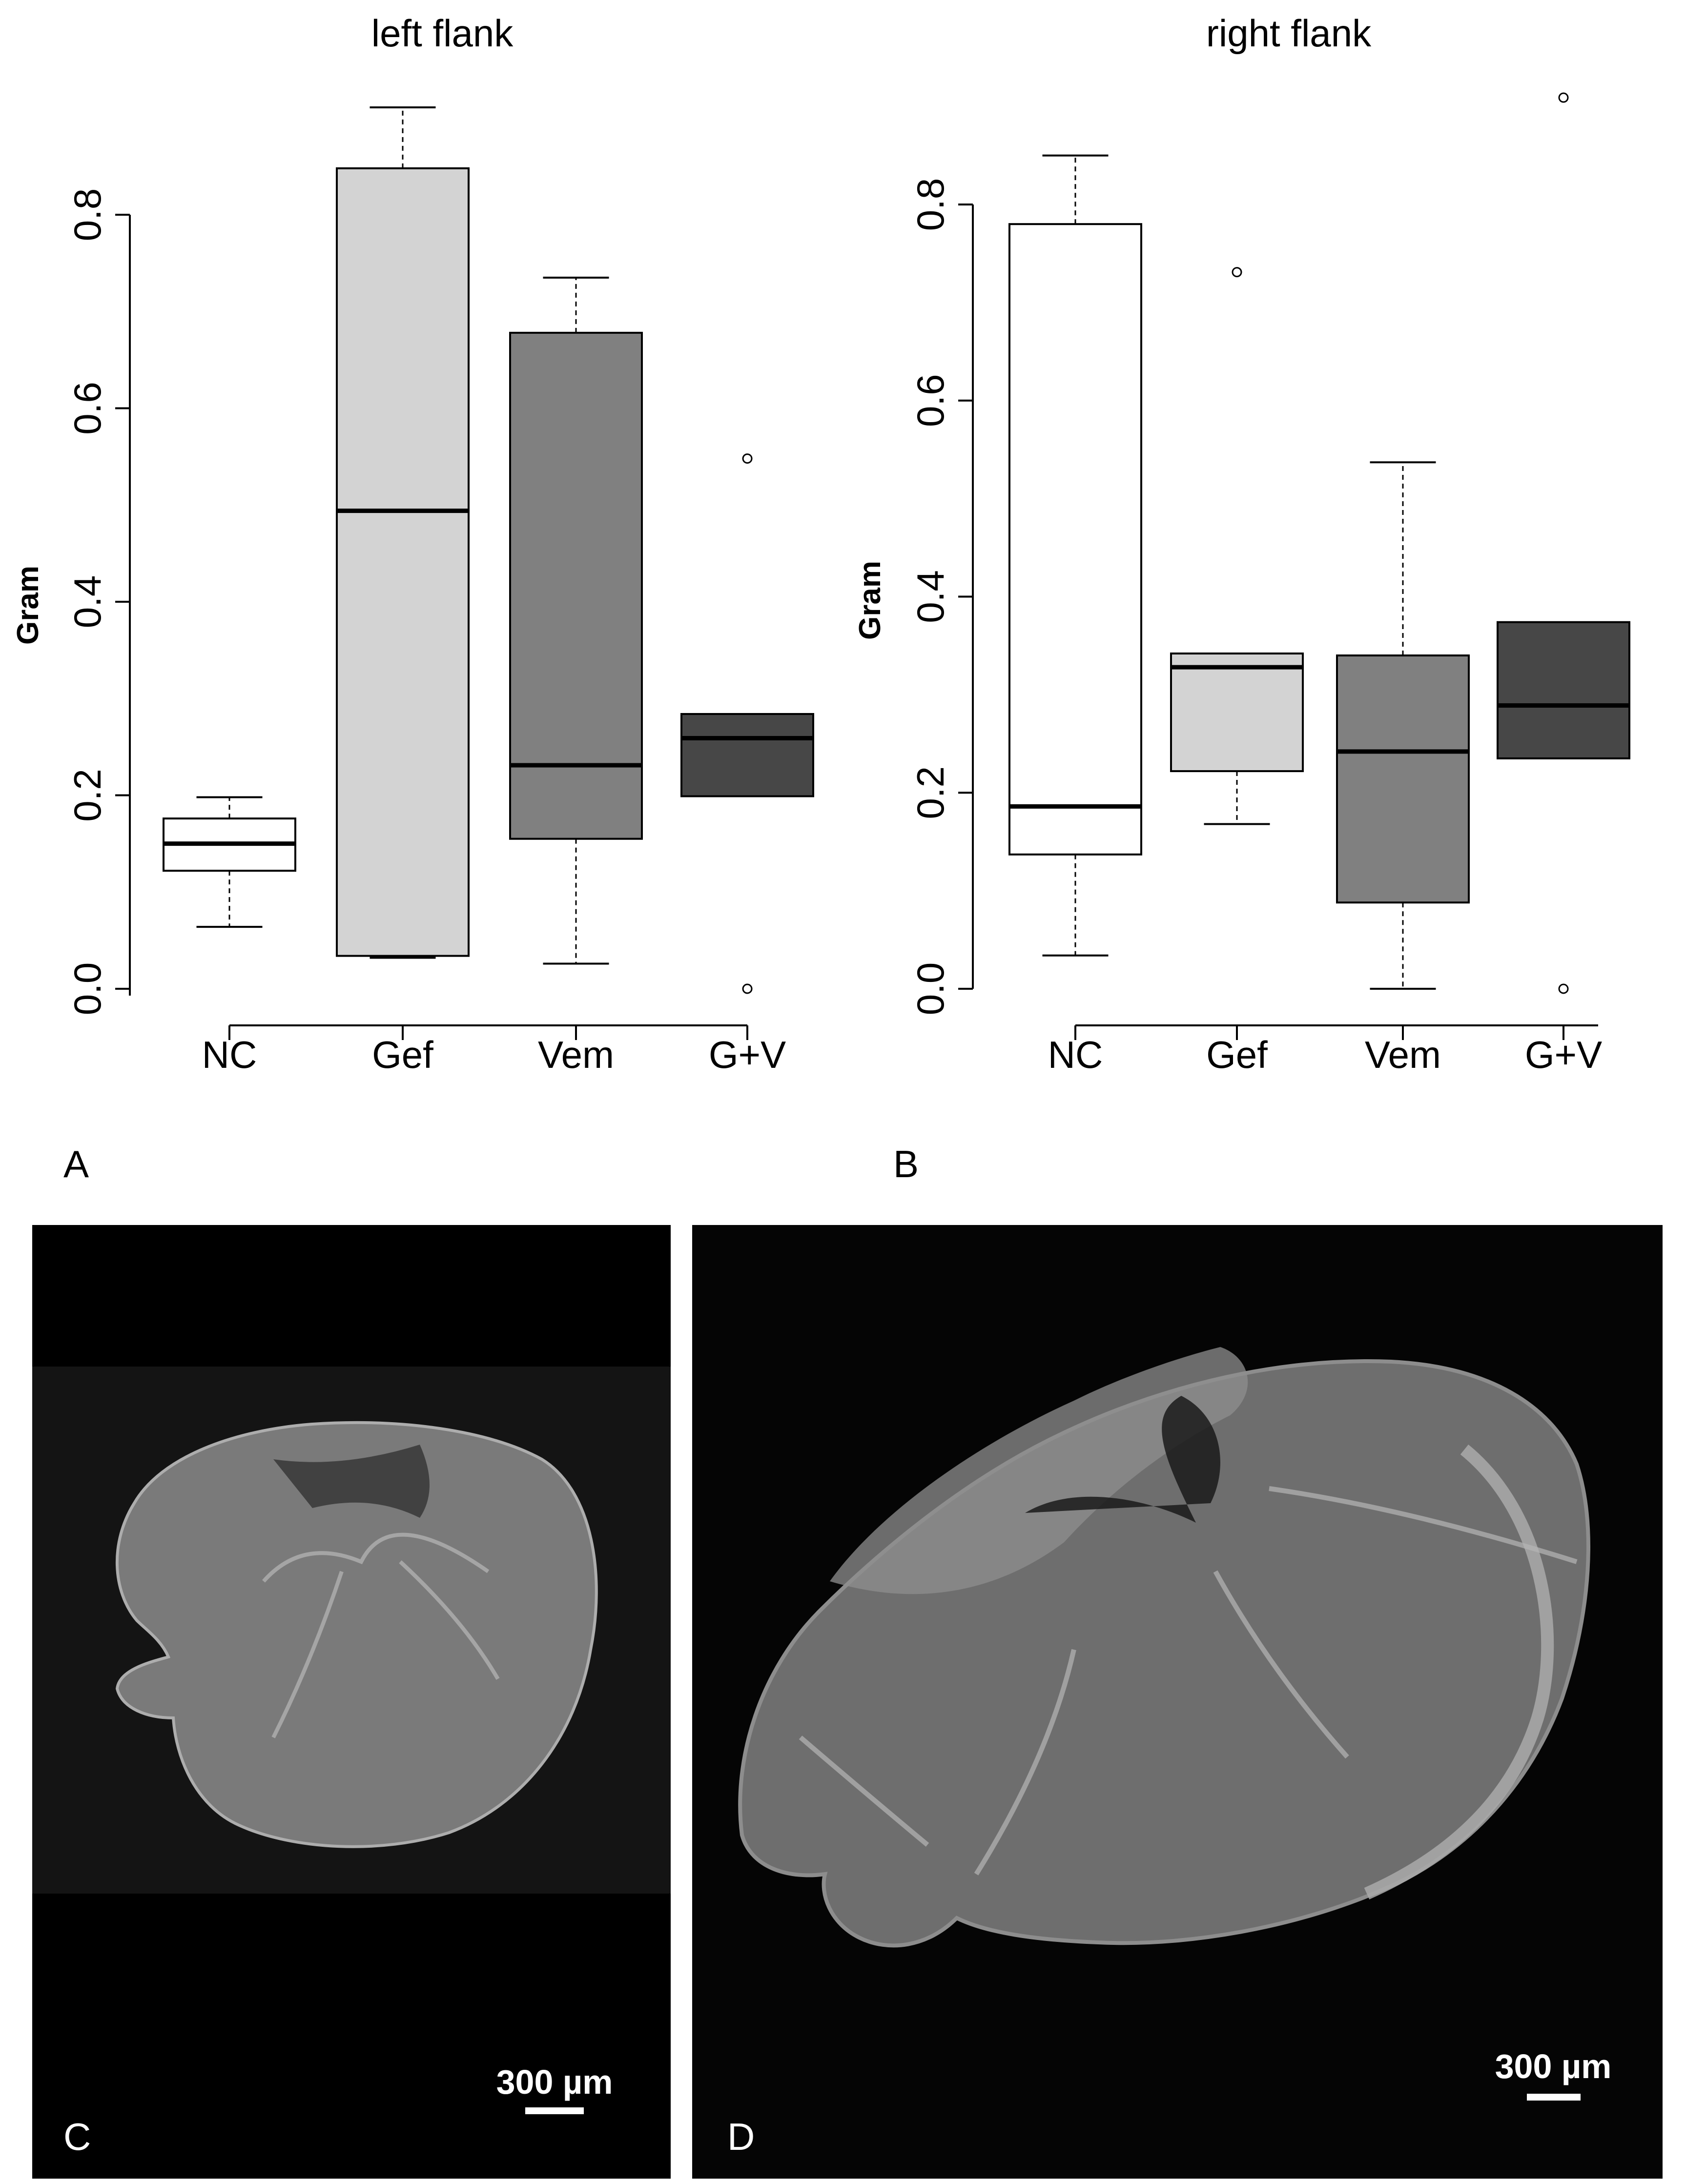 This screenshot has height=2184, width=1686. I want to click on scale-bar-c, so click(554, 2110).